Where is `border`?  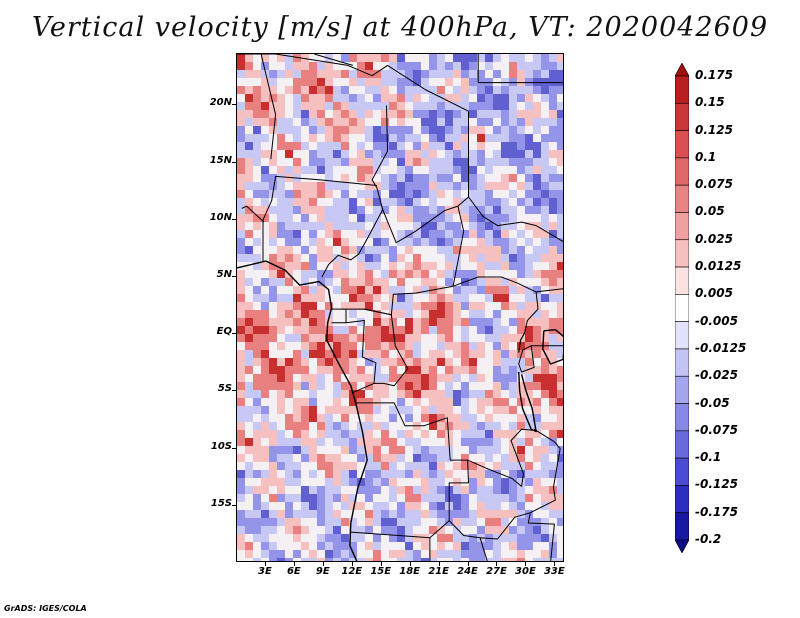 border is located at coordinates (268, 107).